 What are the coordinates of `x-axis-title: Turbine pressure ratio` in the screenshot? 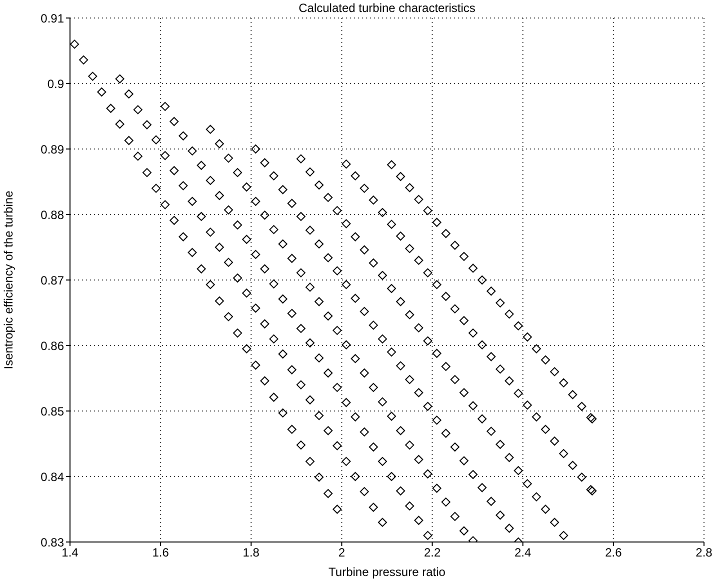 It's located at (387, 572).